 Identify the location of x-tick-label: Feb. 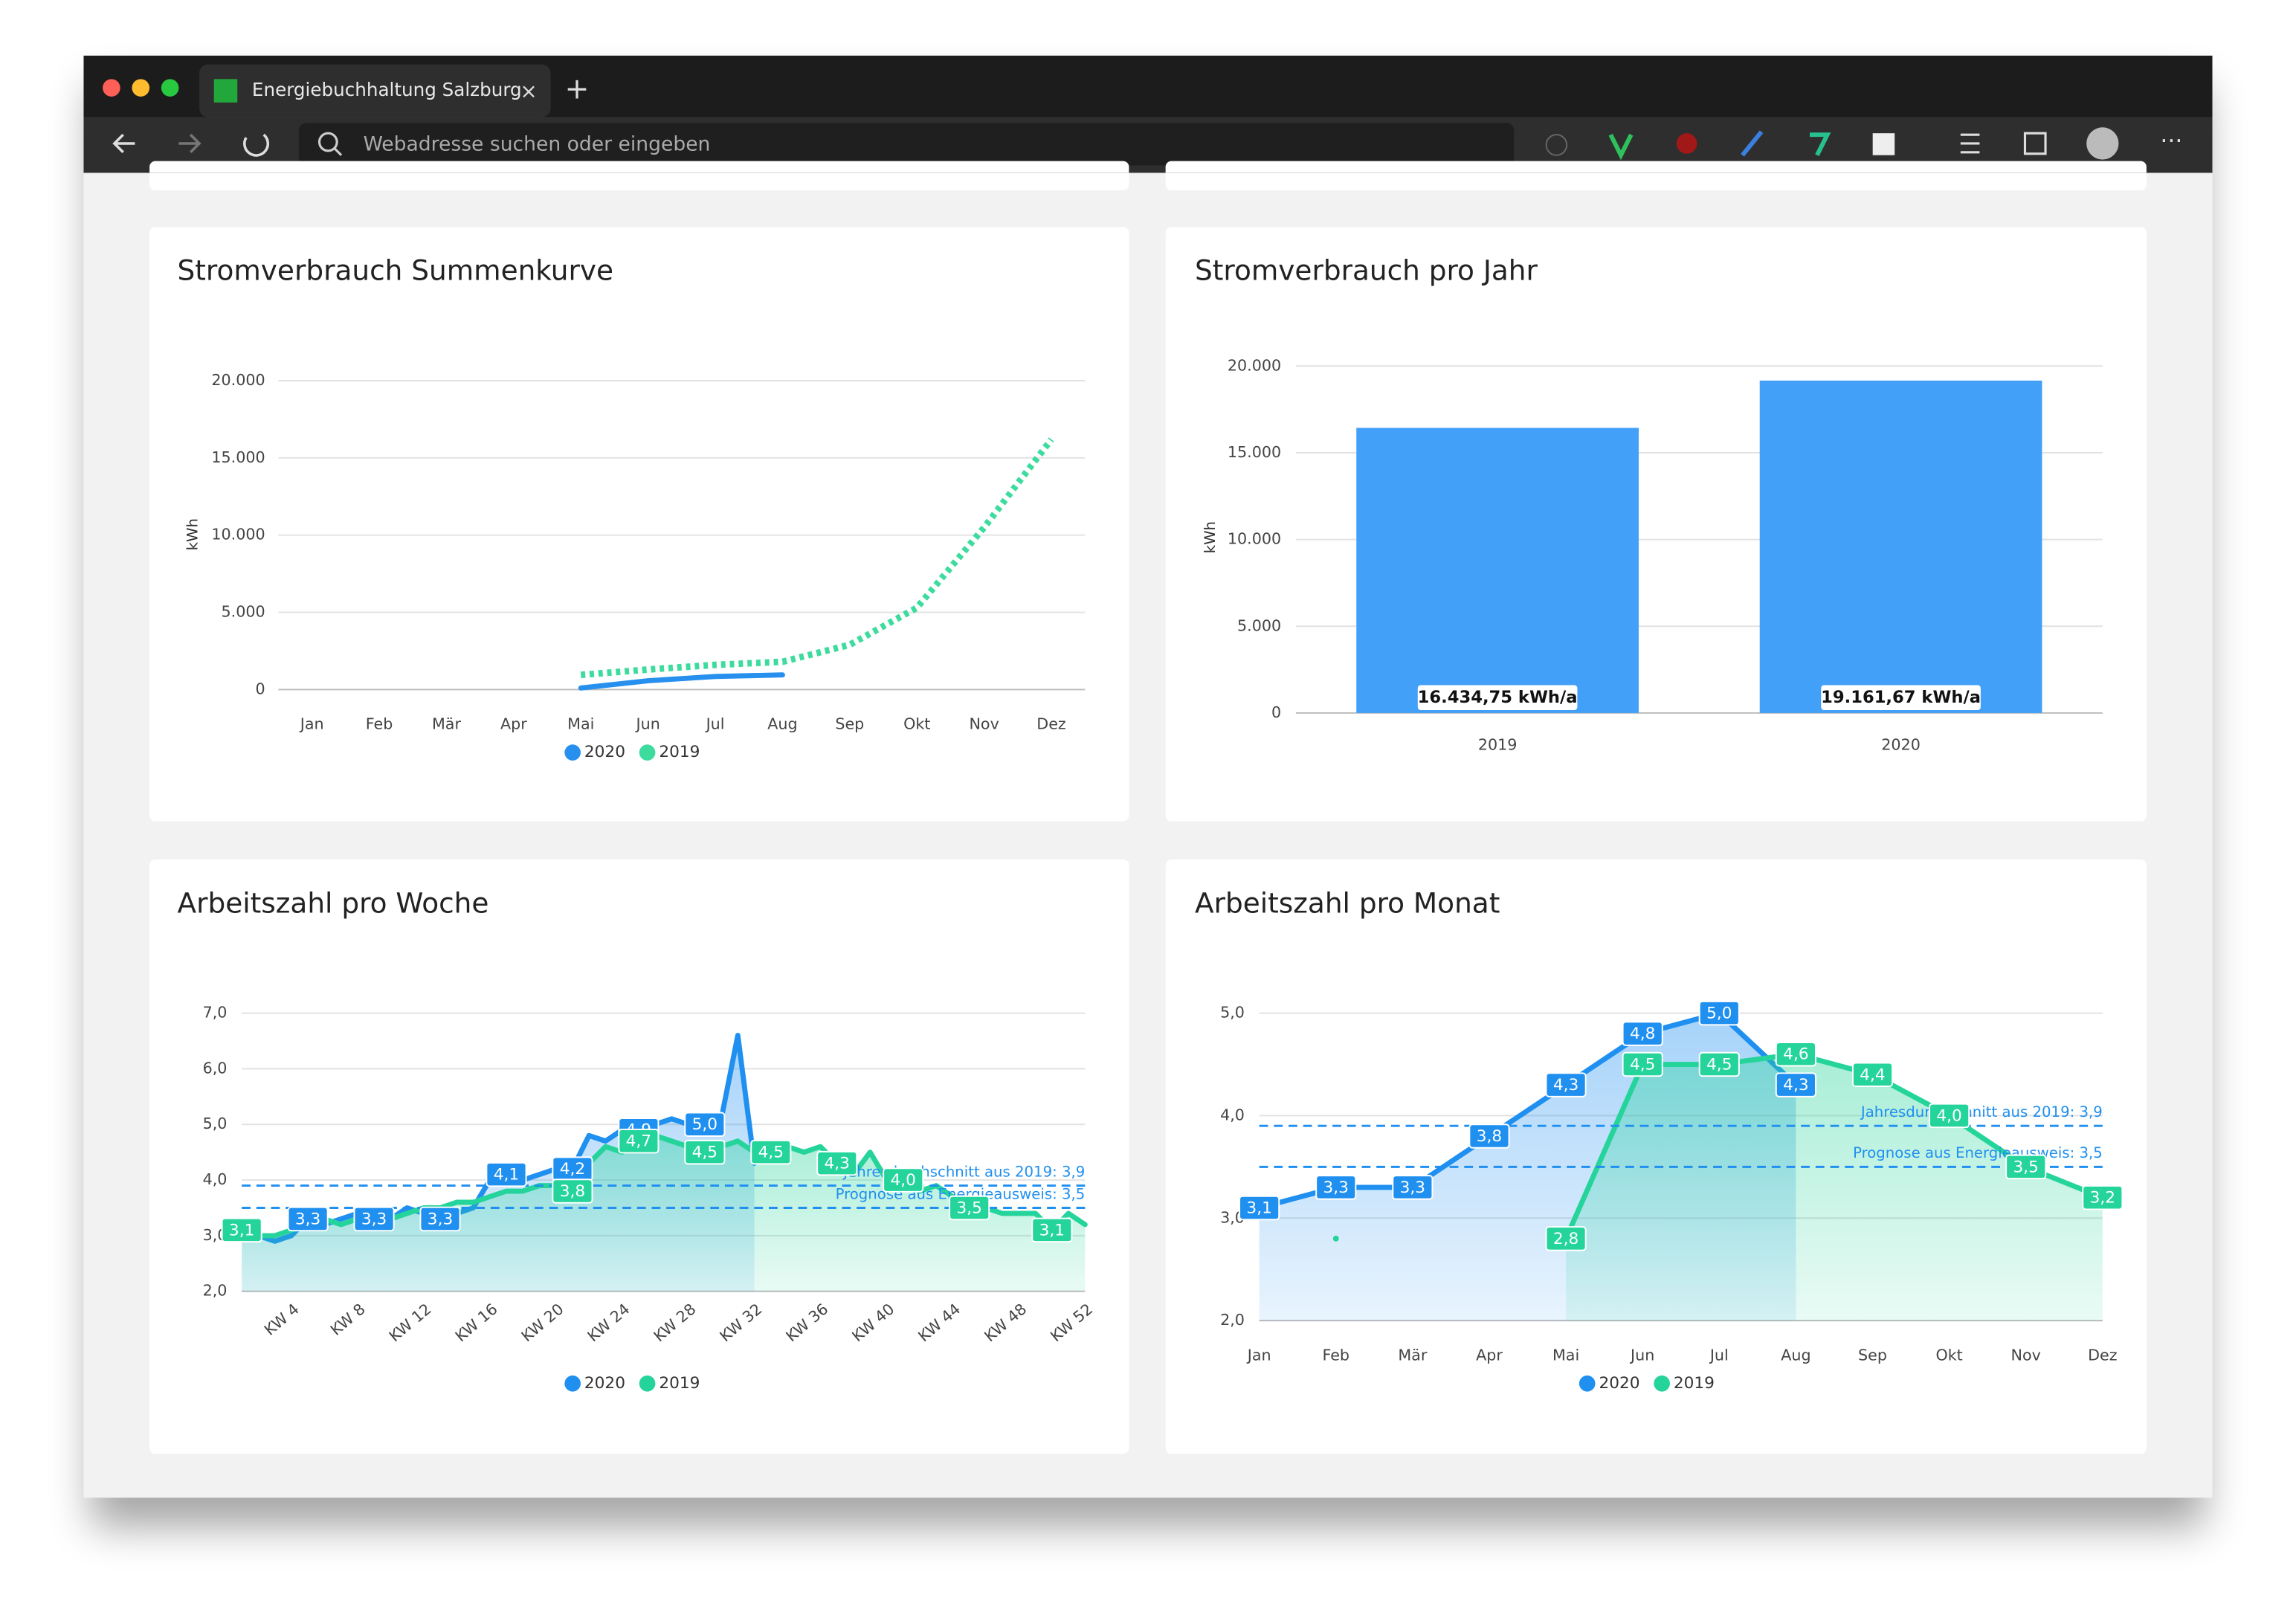
(1335, 1355).